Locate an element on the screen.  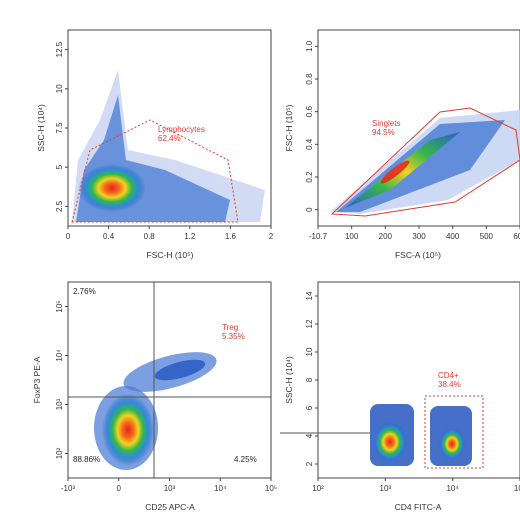
y-tick-label: 1.0 is located at coordinates (309, 46).